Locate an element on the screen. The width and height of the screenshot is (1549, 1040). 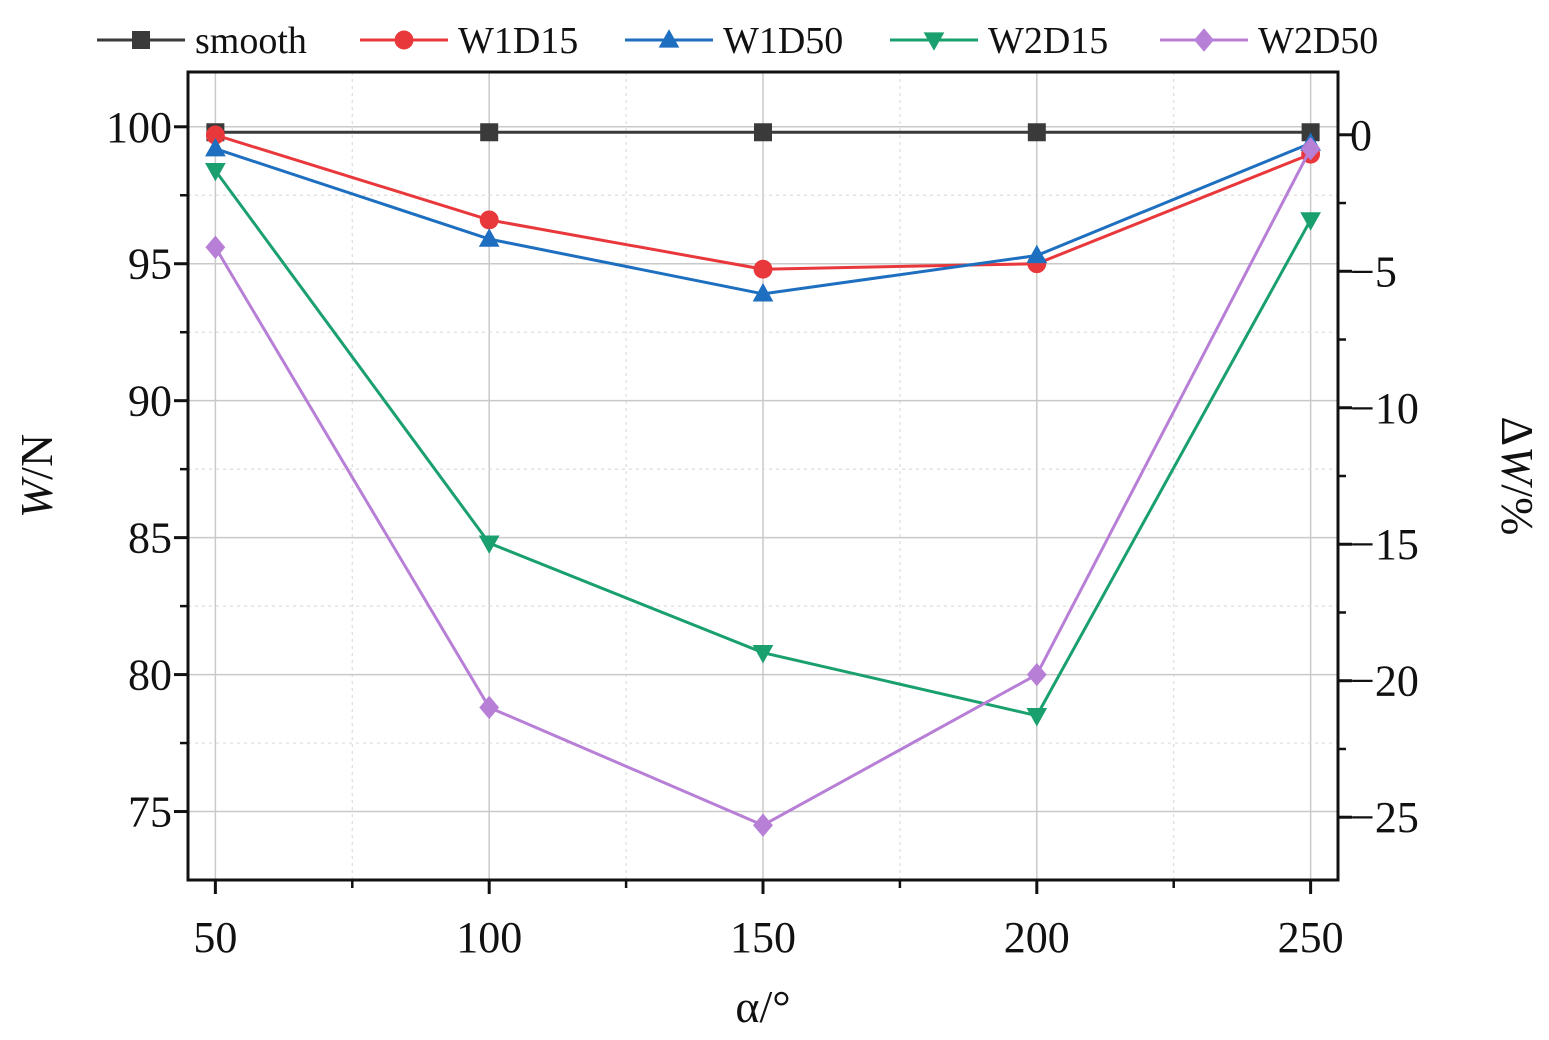
y-left-tick-label: 85 is located at coordinates (150, 538).